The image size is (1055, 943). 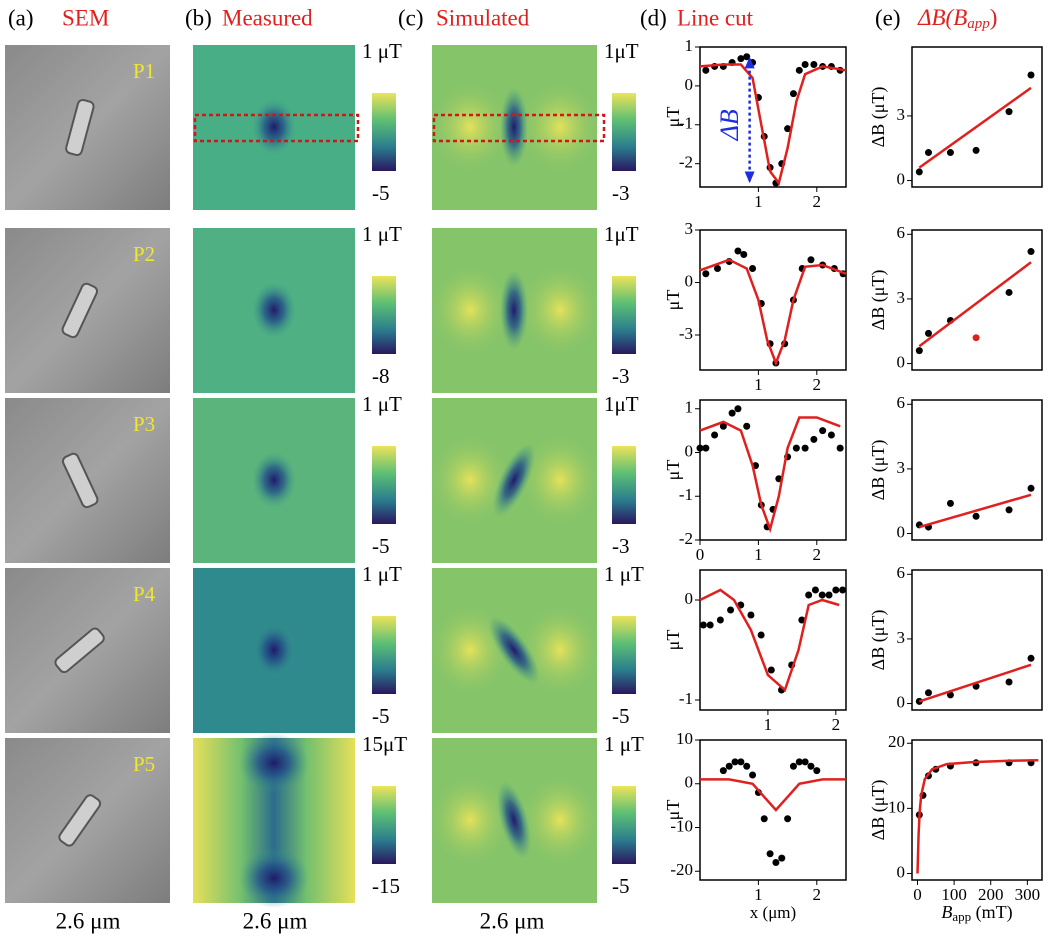 I want to click on particle-label: P1, so click(x=144, y=71).